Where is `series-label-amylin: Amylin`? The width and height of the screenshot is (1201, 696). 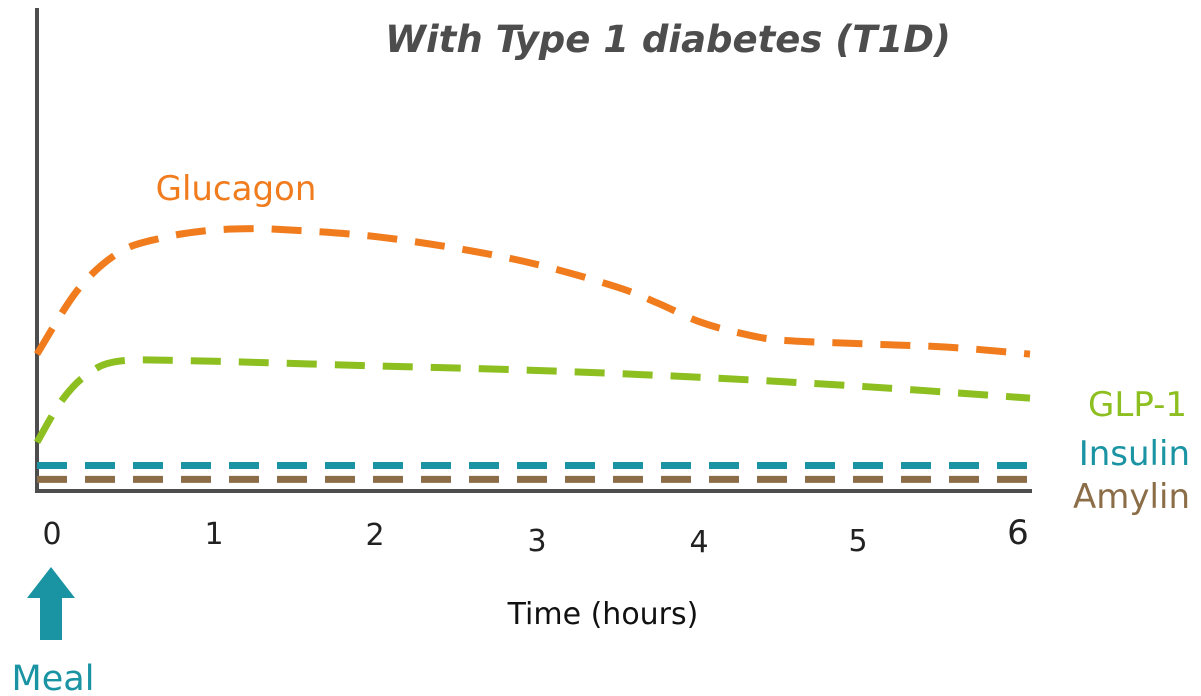
series-label-amylin: Amylin is located at coordinates (1131, 497).